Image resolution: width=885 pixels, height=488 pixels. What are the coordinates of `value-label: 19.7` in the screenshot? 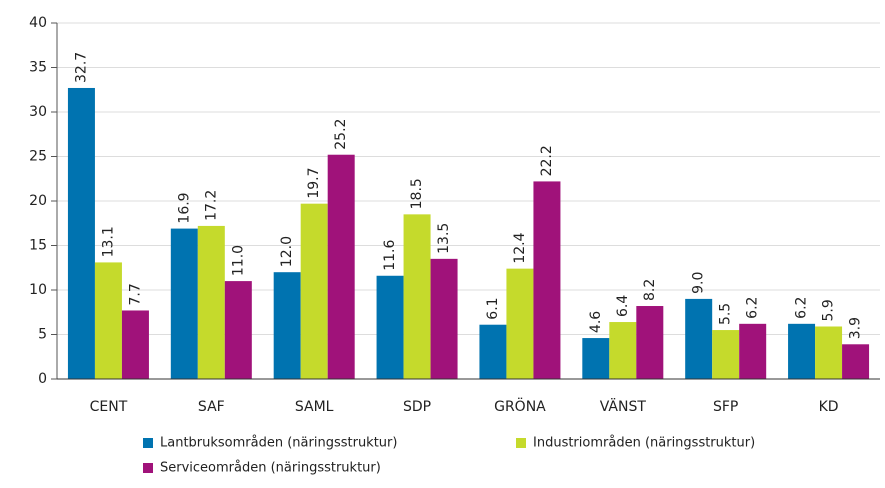 It's located at (314, 182).